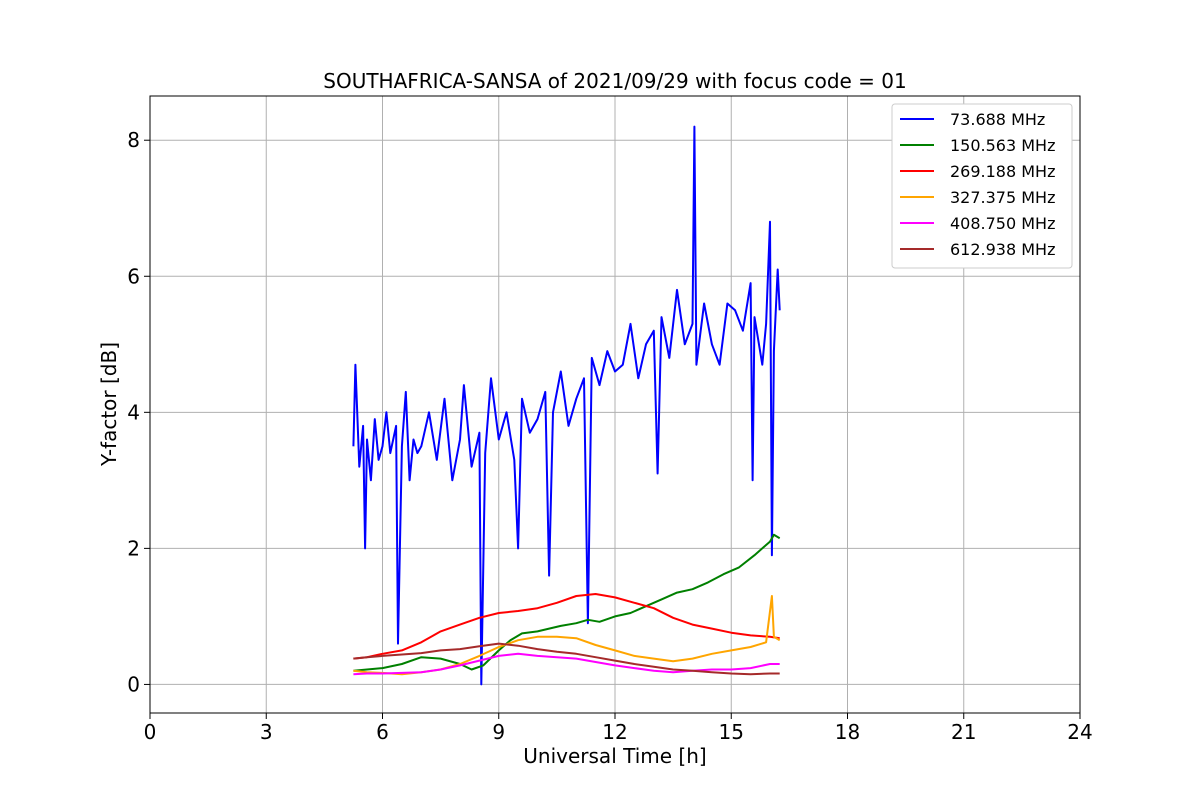 The height and width of the screenshot is (800, 1200). Describe the element at coordinates (133, 140) in the screenshot. I see `y-tick-label: 8` at that location.